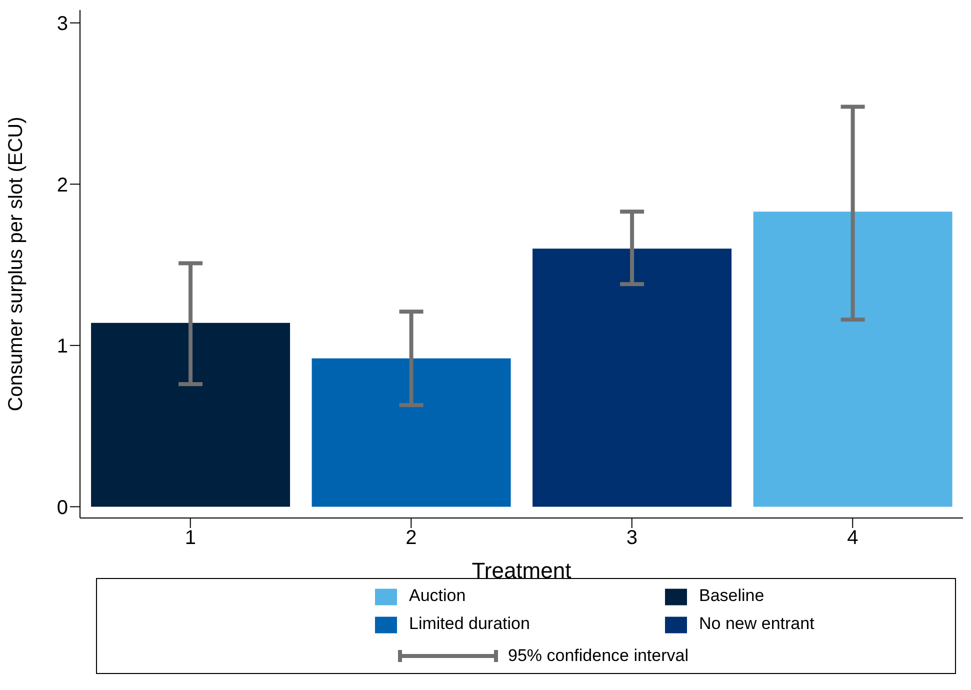 The image size is (971, 690). What do you see at coordinates (731, 596) in the screenshot?
I see `legend-label: Baseline` at bounding box center [731, 596].